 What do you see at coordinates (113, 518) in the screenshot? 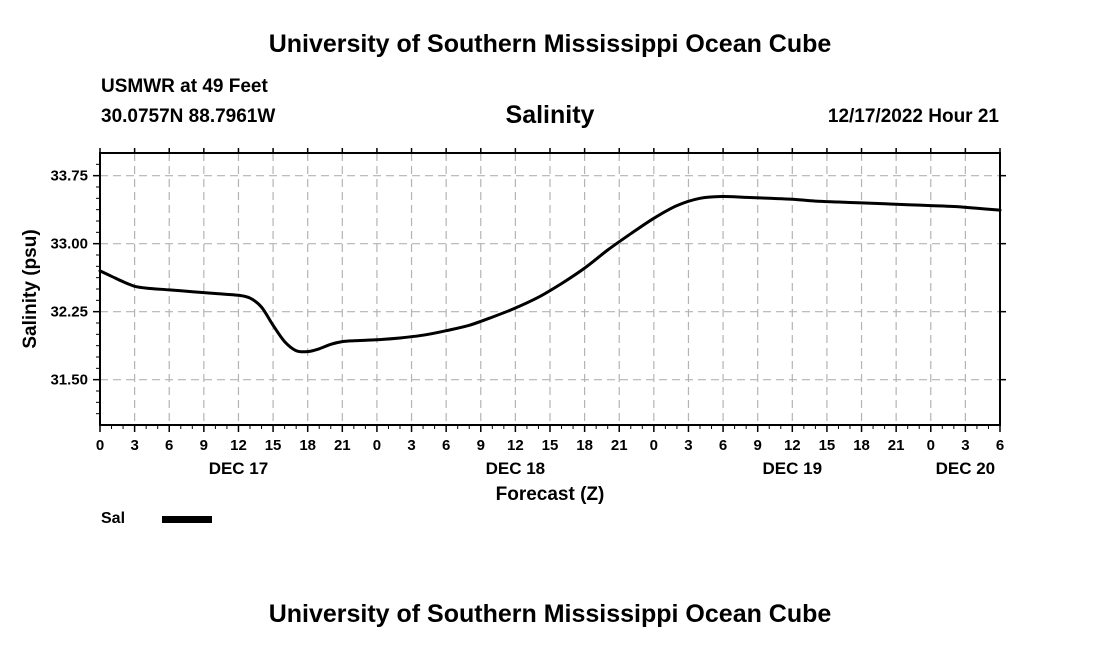
I see `legend-label: Sal` at bounding box center [113, 518].